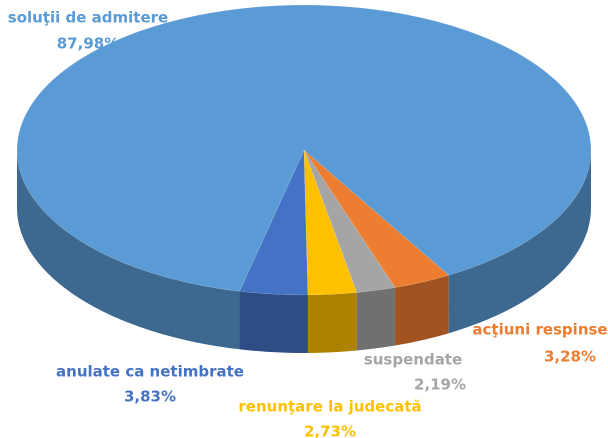 The image size is (608, 438). Describe the element at coordinates (88, 44) in the screenshot. I see `value-label: 87,98%` at that location.